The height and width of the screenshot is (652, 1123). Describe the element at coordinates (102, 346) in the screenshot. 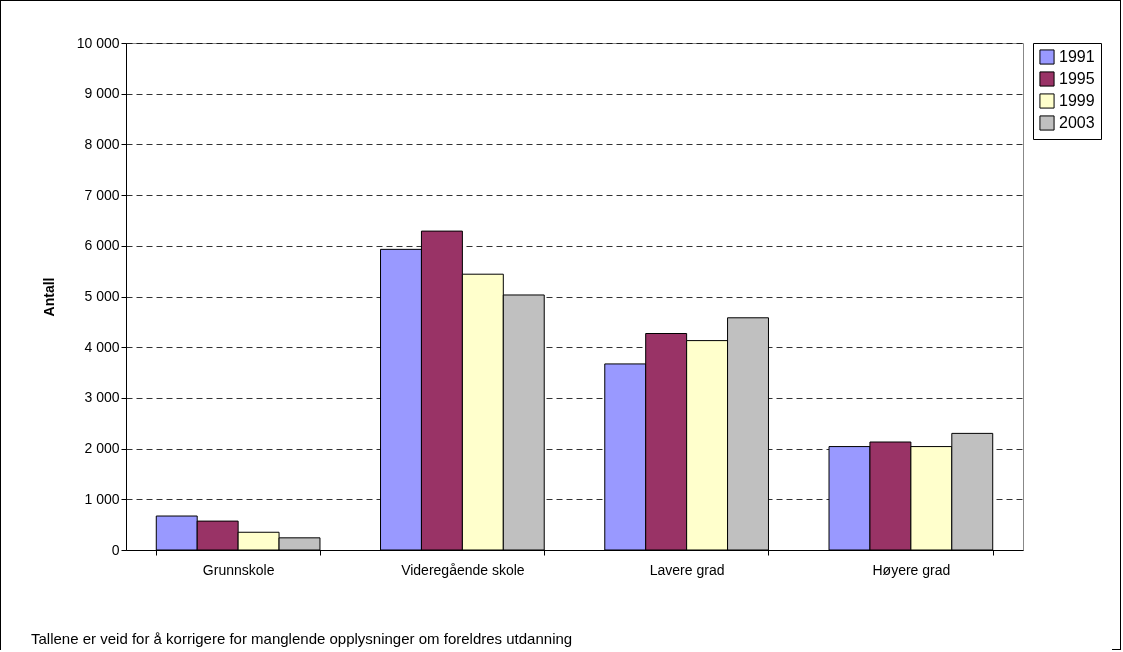

I see `y-tick-label: 4 000` at that location.